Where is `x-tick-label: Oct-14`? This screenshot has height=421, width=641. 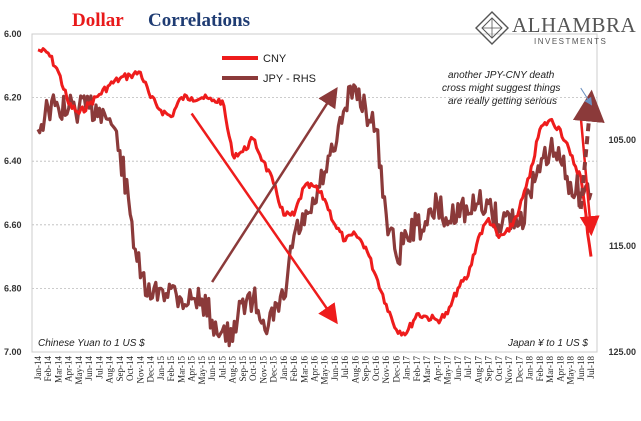 x-tick-label: Oct-14 is located at coordinates (130, 368).